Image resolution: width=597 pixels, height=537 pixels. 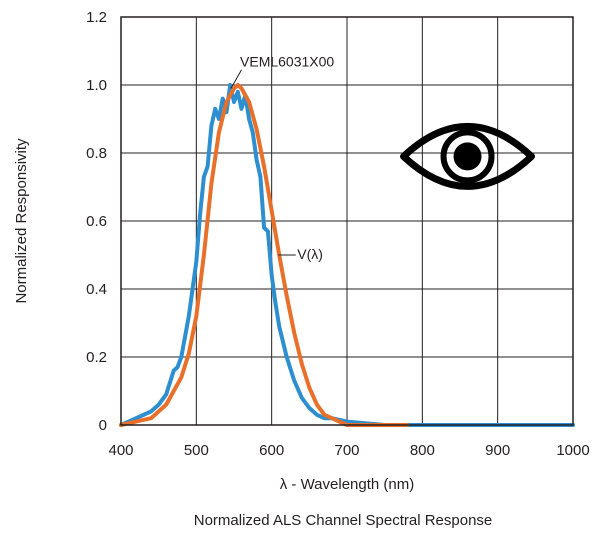 I want to click on x-tick-label: 800, so click(x=422, y=450).